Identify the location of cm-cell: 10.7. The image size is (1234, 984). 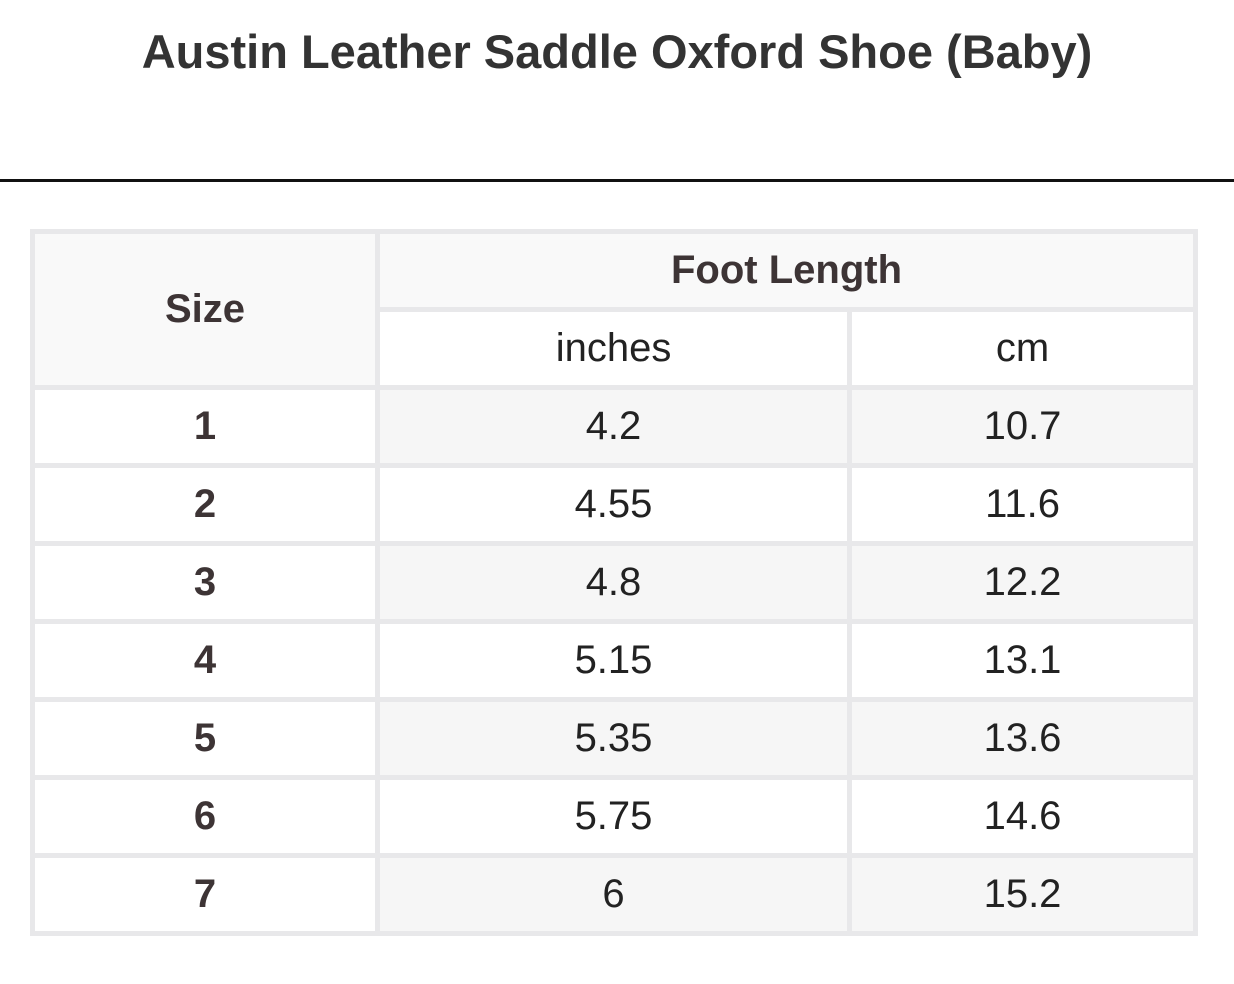
(1022, 426).